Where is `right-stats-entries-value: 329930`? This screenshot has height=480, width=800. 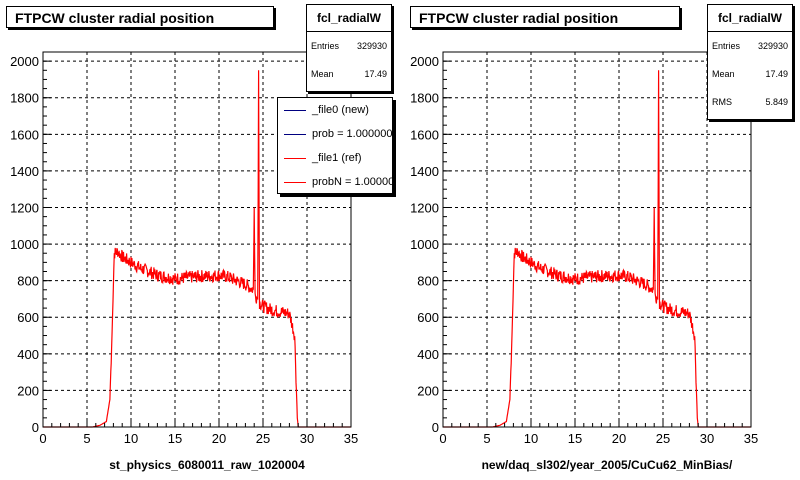 right-stats-entries-value: 329930 is located at coordinates (772, 46).